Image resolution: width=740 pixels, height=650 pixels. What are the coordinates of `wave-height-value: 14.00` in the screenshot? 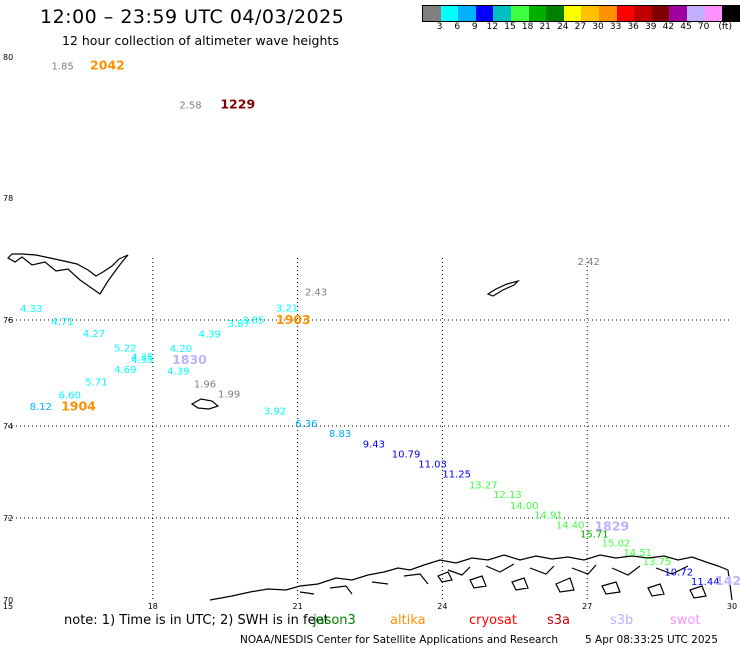 It's located at (524, 506).